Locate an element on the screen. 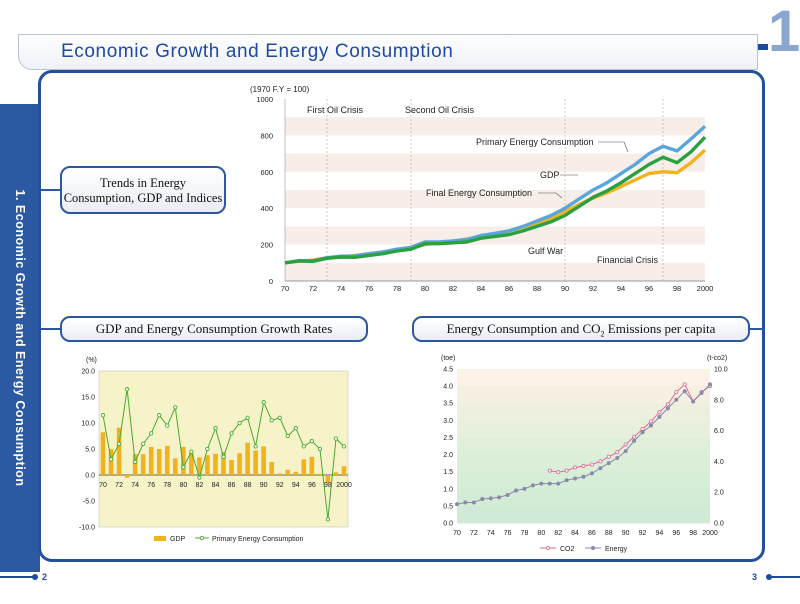  x-tick-label: 80 is located at coordinates (541, 533).